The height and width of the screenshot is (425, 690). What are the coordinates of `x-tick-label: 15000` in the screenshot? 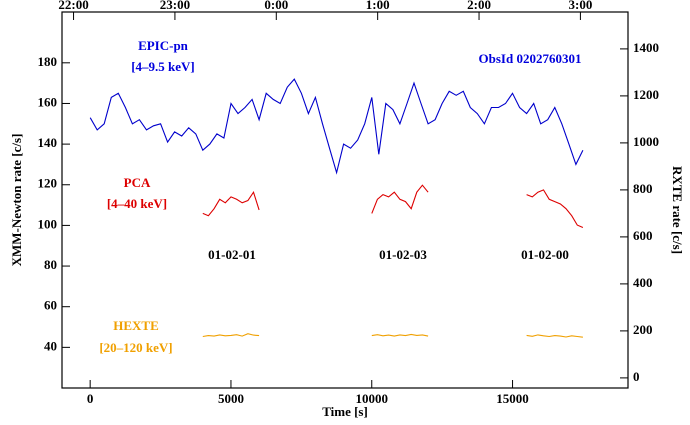 It's located at (512, 398).